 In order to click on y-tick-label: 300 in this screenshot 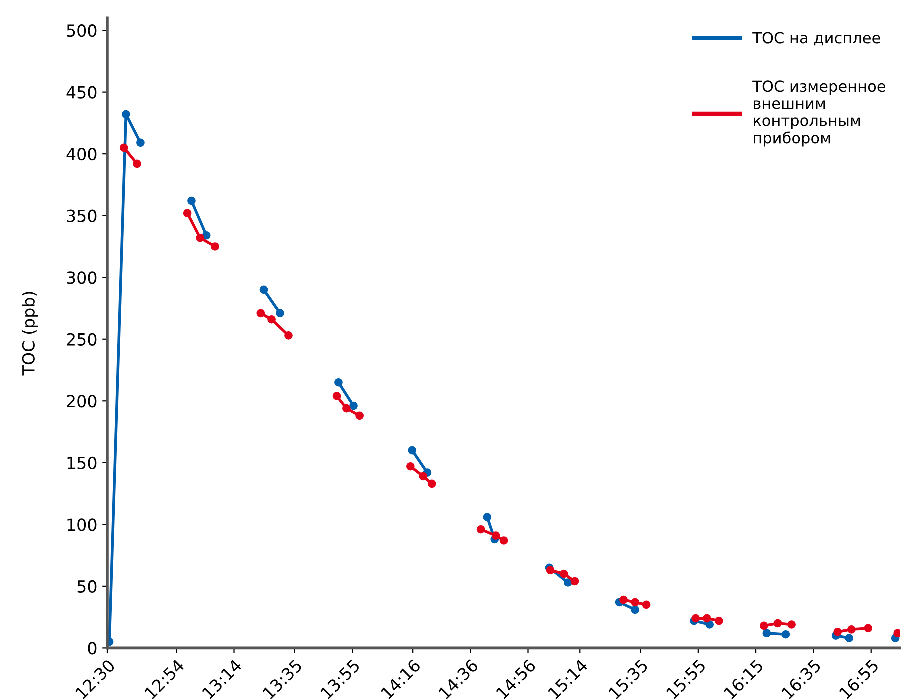, I will do `click(82, 278)`.